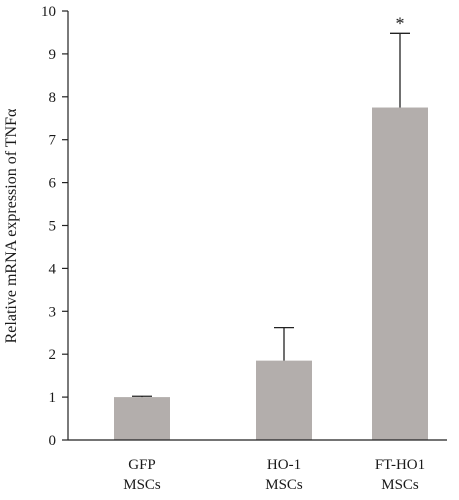 The height and width of the screenshot is (500, 459). I want to click on y-ticks-layer: 0 1 2 3 4 5 6 7 8 9 10, so click(54, 226).